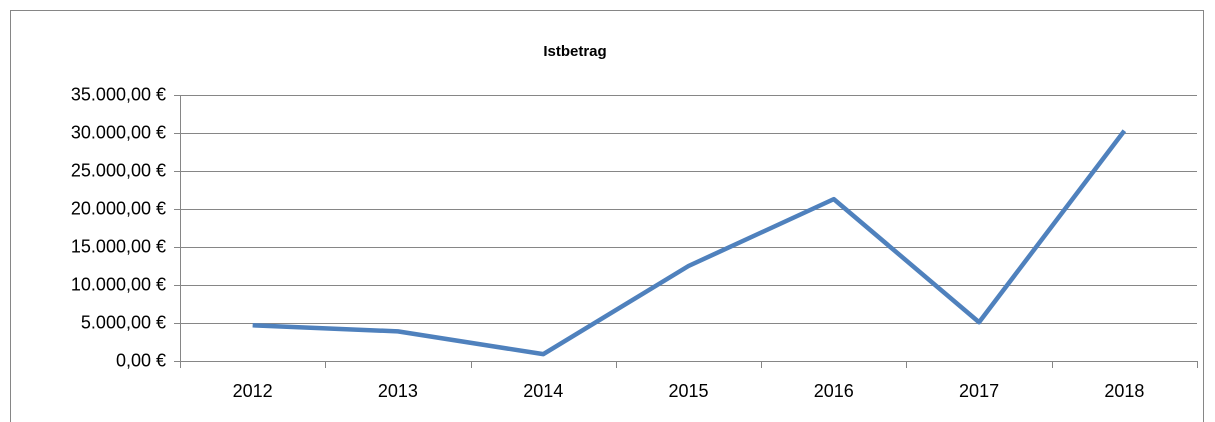 The image size is (1215, 422). What do you see at coordinates (1124, 391) in the screenshot?
I see `x-tick-label: 2018` at bounding box center [1124, 391].